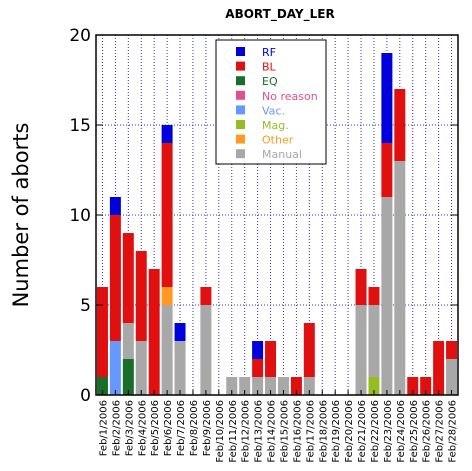  I want to click on legend-label: Manual, so click(282, 154).